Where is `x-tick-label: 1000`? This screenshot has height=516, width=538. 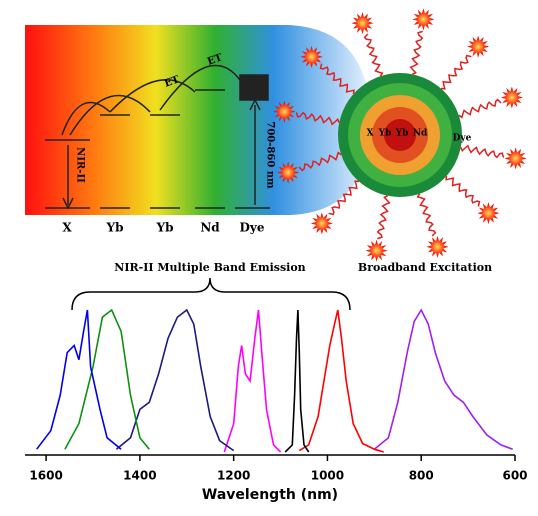
x-tick-label: 1000 is located at coordinates (327, 476).